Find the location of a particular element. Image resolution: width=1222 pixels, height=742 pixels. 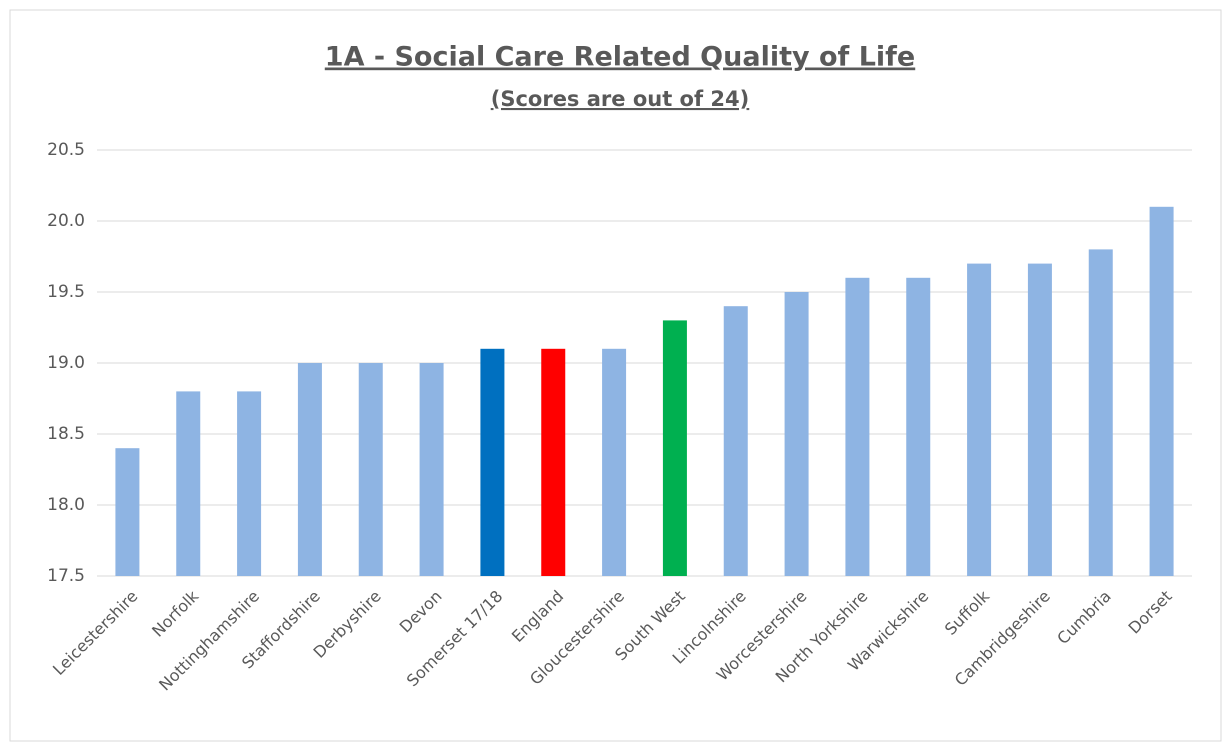

y-tick-label: 20.5 is located at coordinates (66, 150).